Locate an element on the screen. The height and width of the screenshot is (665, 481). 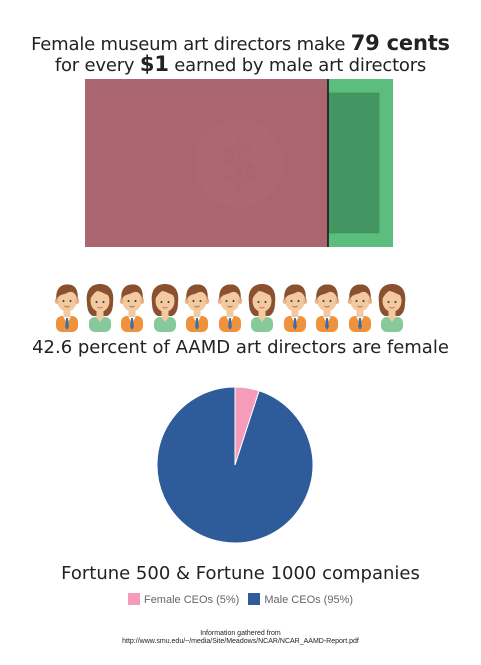
pie-slice-male-ceos is located at coordinates (235, 465).